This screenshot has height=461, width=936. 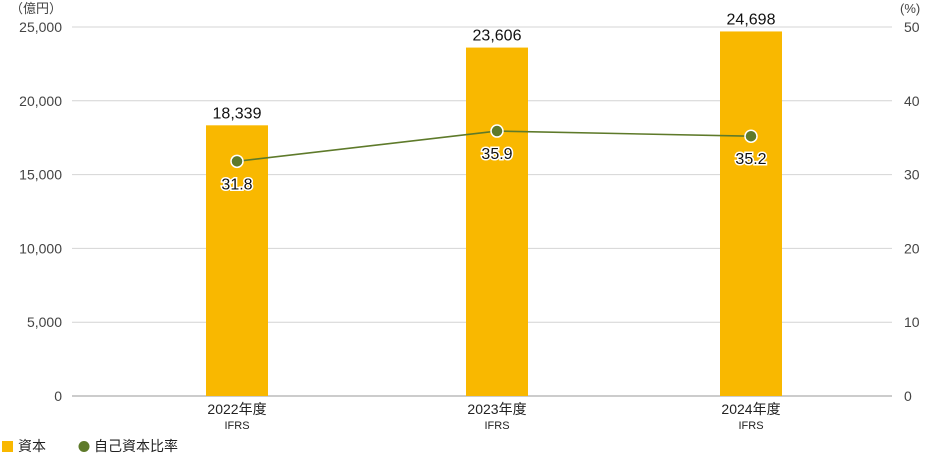 I want to click on legend-swatch-bar, so click(x=7, y=446).